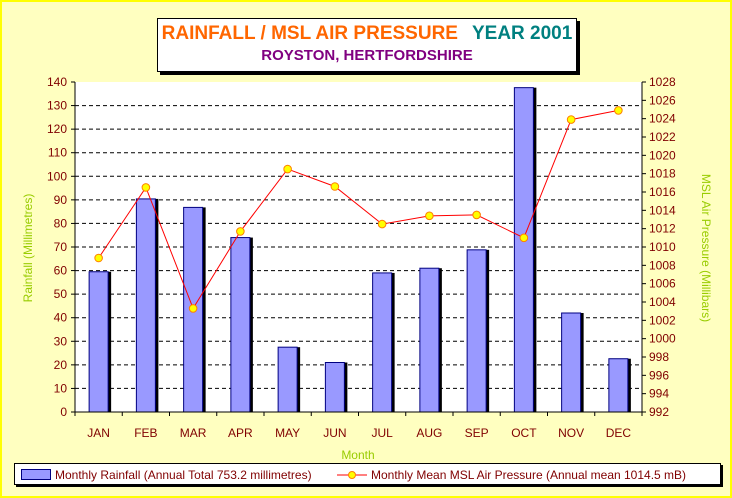 The height and width of the screenshot is (498, 732). I want to click on legend-line-swatch, so click(352, 474).